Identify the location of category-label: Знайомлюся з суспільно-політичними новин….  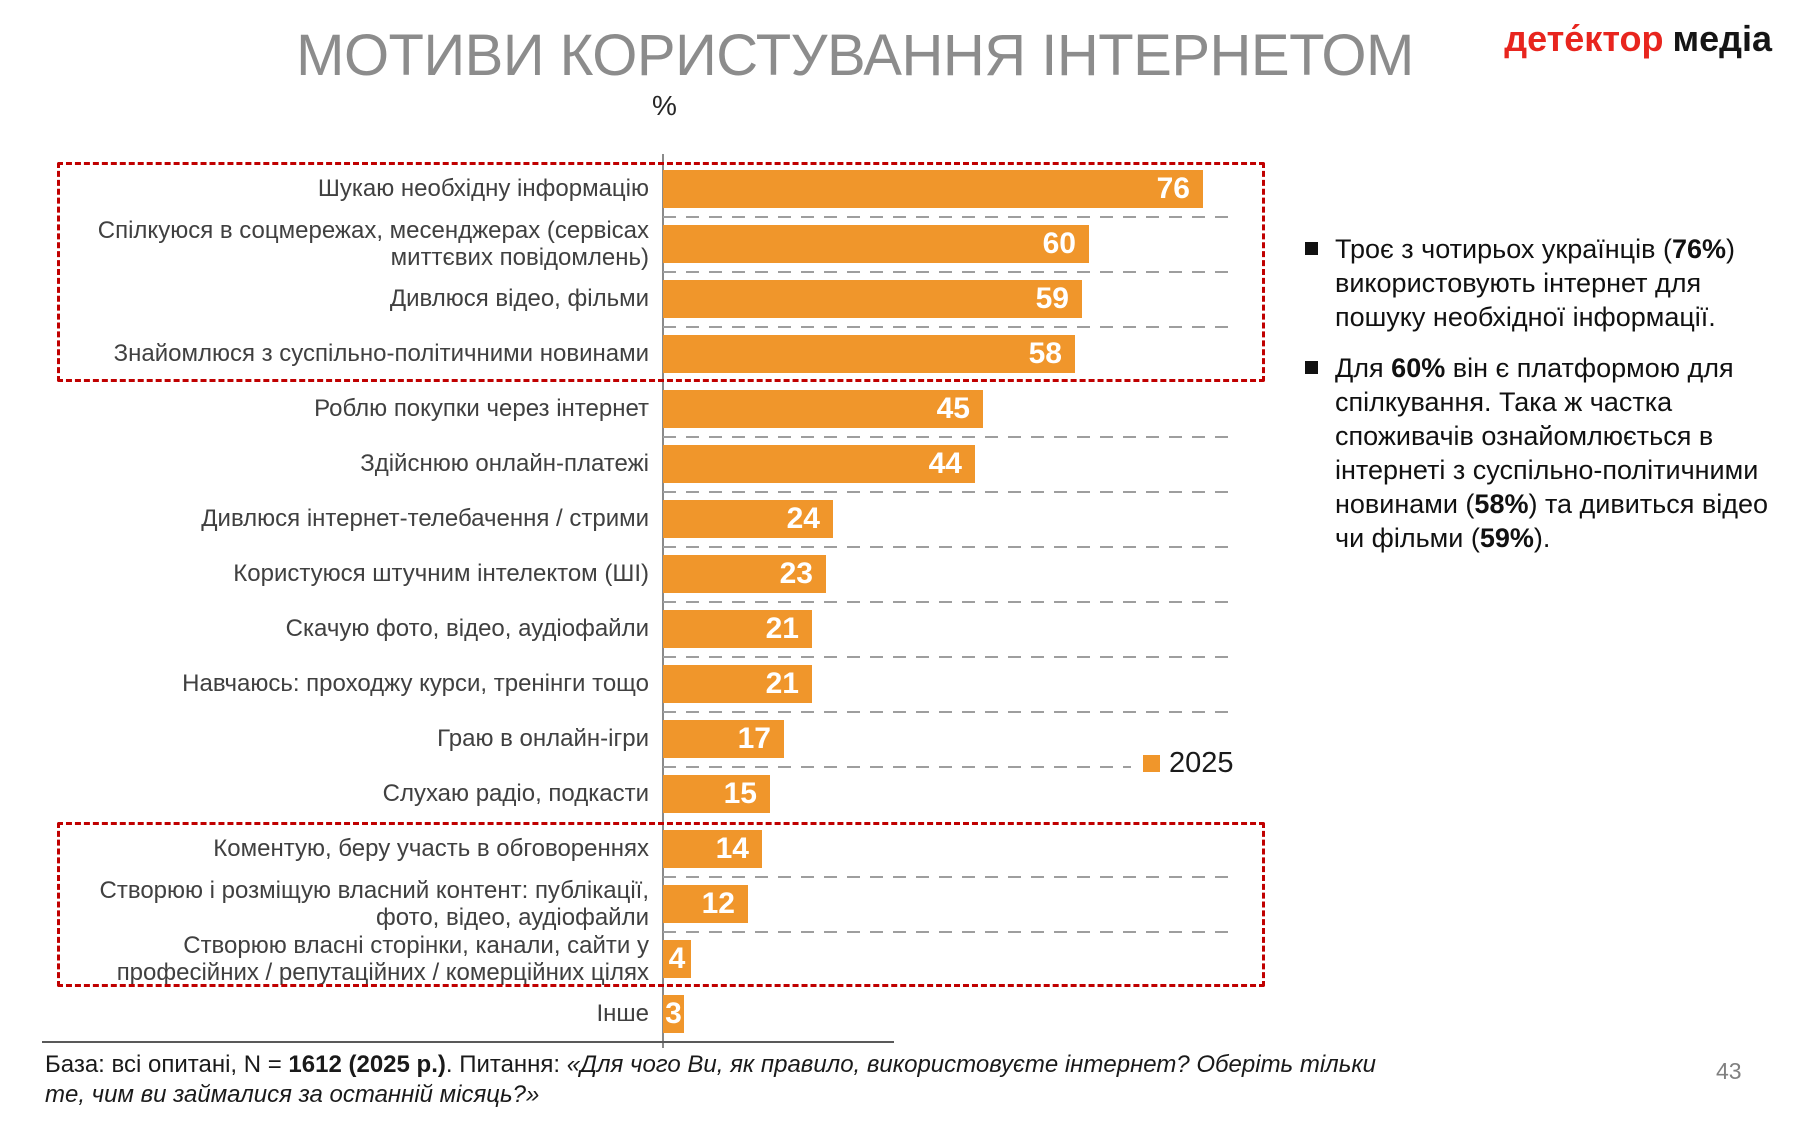
(381, 354).